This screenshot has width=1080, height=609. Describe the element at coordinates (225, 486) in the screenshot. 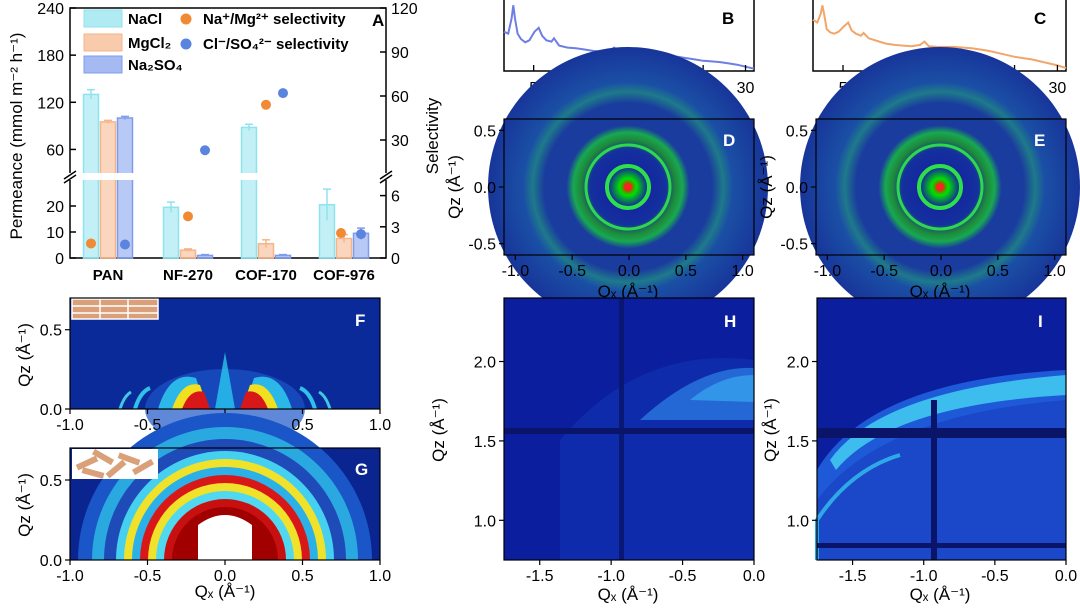

I see `scattering-arcs-g` at that location.